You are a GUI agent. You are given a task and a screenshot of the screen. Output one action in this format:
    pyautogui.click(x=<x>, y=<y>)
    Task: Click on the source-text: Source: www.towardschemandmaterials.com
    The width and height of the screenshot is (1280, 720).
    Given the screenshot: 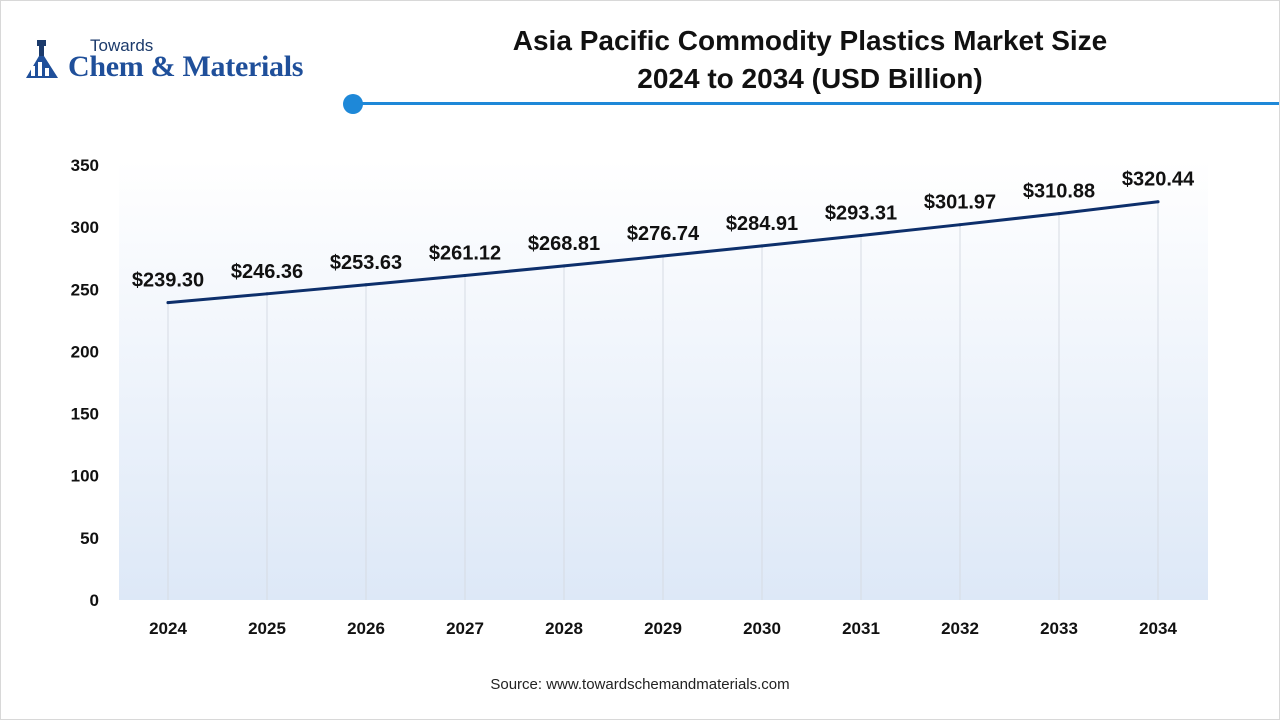 What is the action you would take?
    pyautogui.click(x=640, y=684)
    